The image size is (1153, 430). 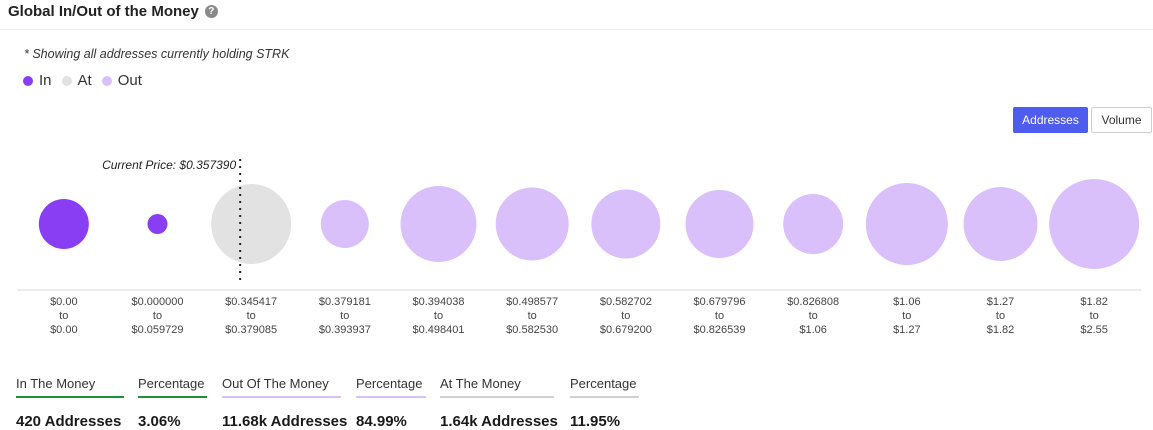 What do you see at coordinates (1094, 302) in the screenshot?
I see `range-from-label: $1.82` at bounding box center [1094, 302].